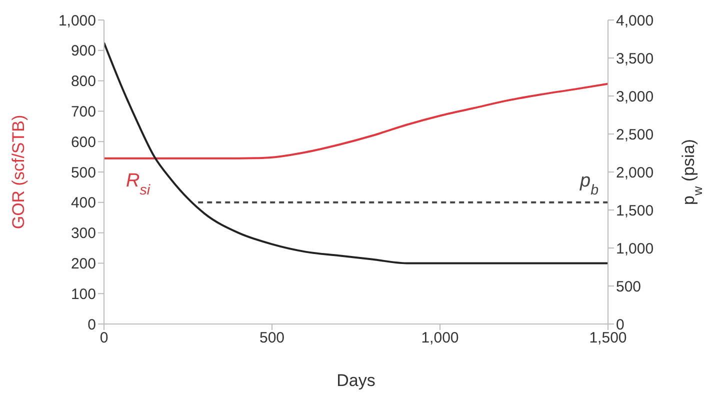 This screenshot has width=726, height=402. I want to click on x-tick-label: 500, so click(272, 338).